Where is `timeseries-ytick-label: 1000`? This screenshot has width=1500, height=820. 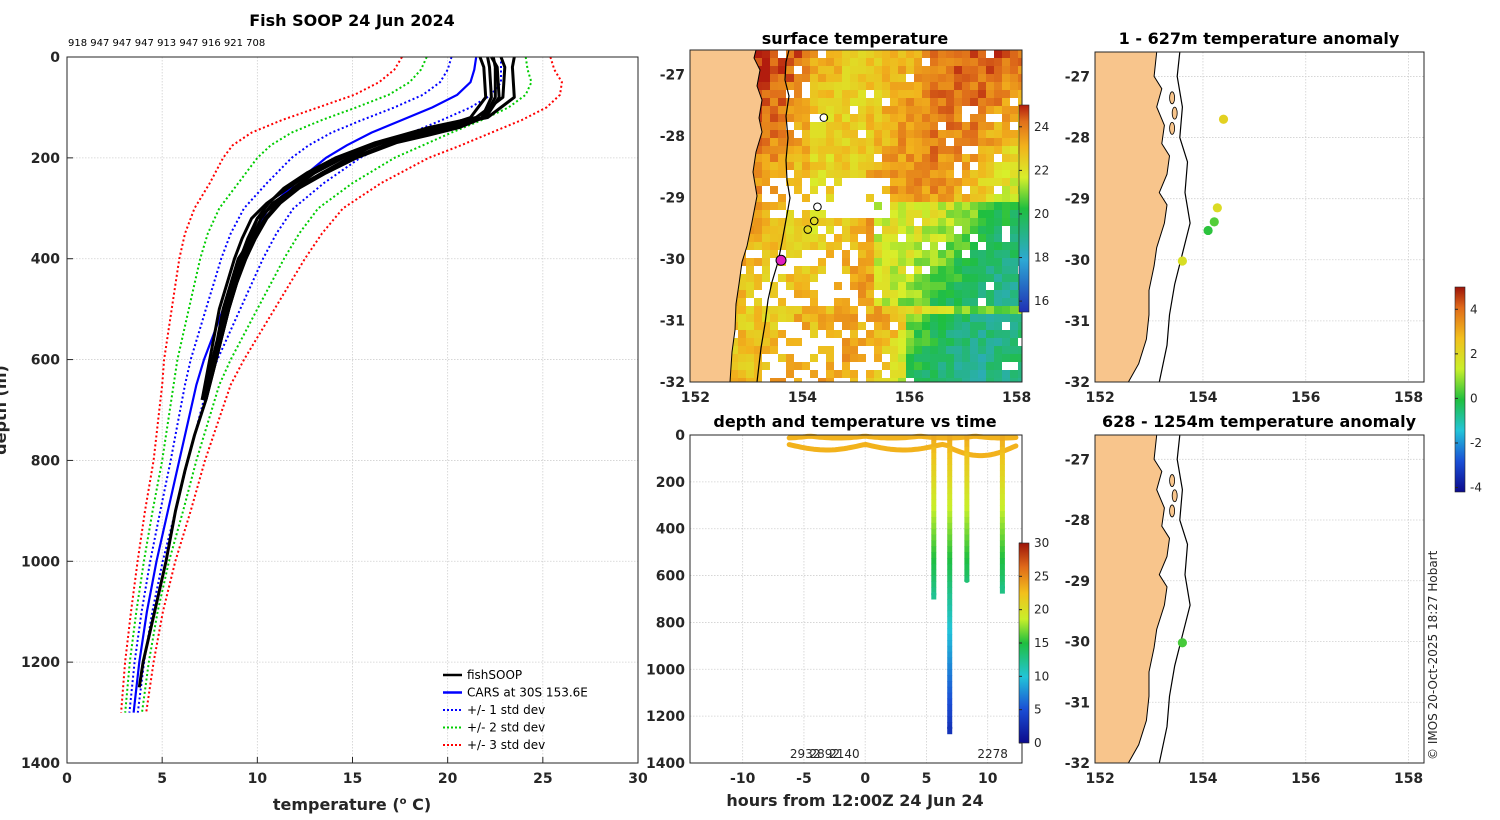 timeseries-ytick-label: 1000 is located at coordinates (665, 670).